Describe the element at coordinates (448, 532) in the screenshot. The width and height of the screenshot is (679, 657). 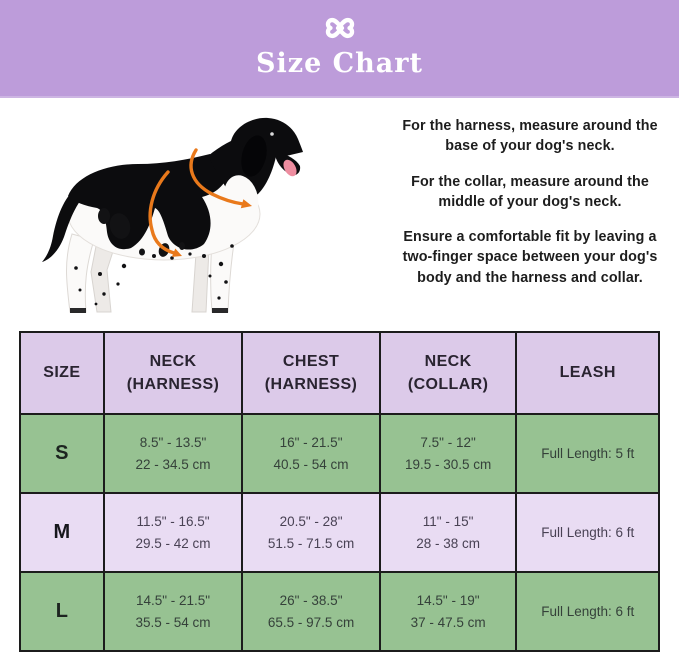
I see `cell-neck-collar: 11" - 15" 28 - 38 cm` at that location.